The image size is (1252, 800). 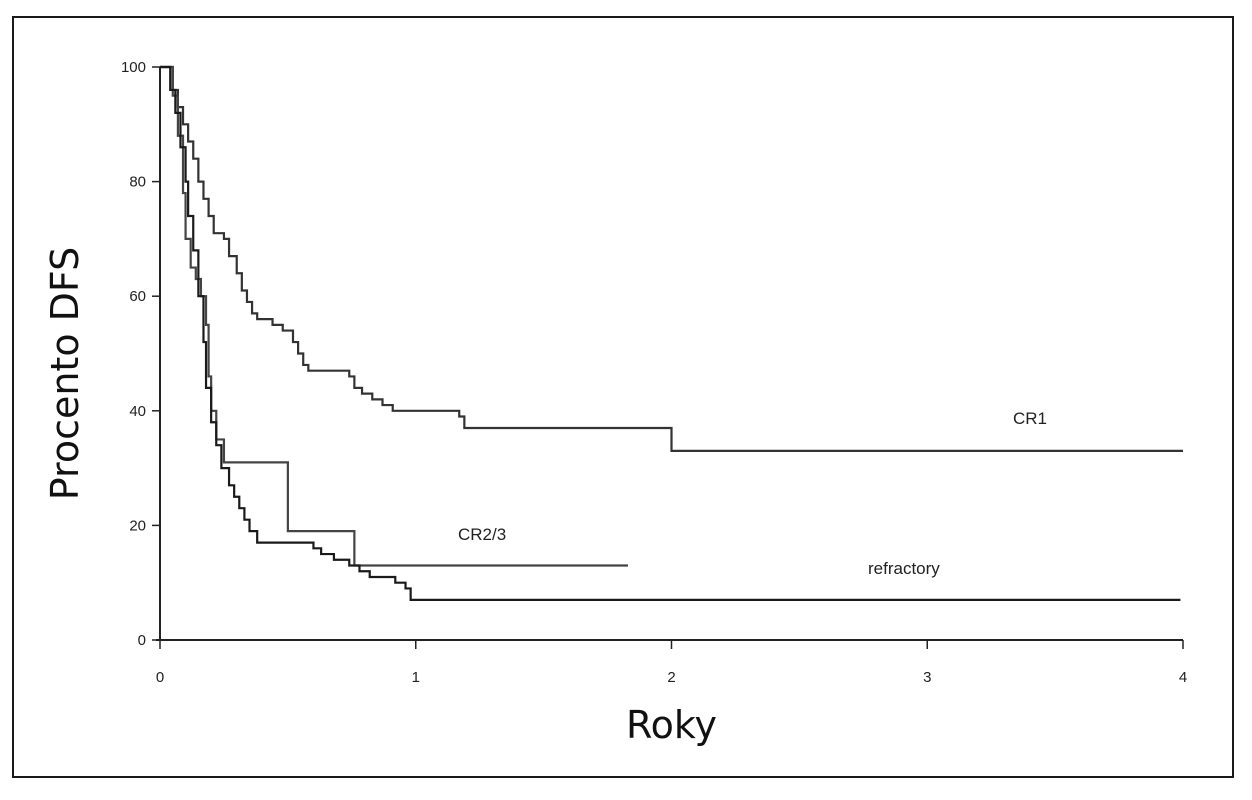 I want to click on y-tick-label: 0, so click(x=142, y=640).